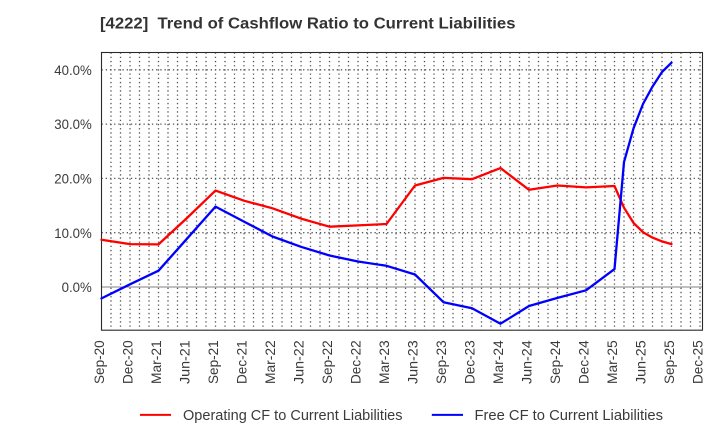 The image size is (720, 440). Describe the element at coordinates (156, 362) in the screenshot. I see `svg-text: Mar-21` at that location.